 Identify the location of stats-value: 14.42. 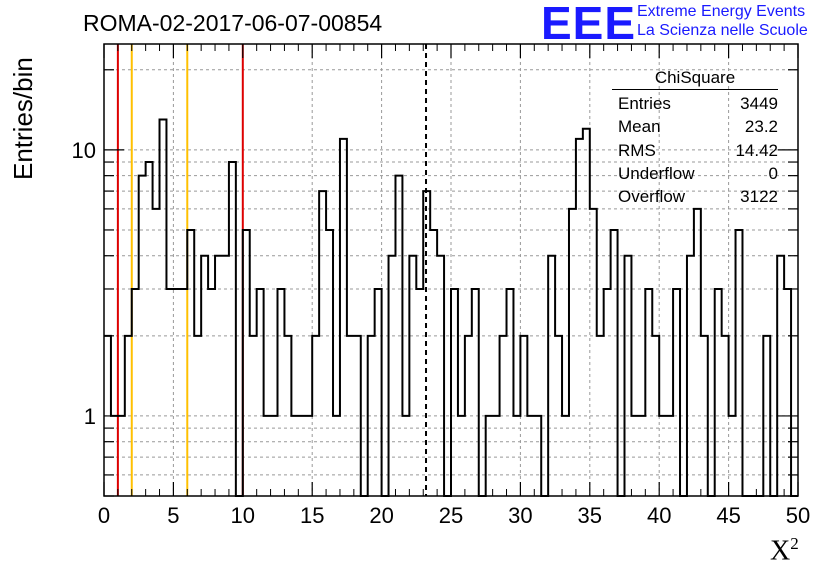
(756, 150).